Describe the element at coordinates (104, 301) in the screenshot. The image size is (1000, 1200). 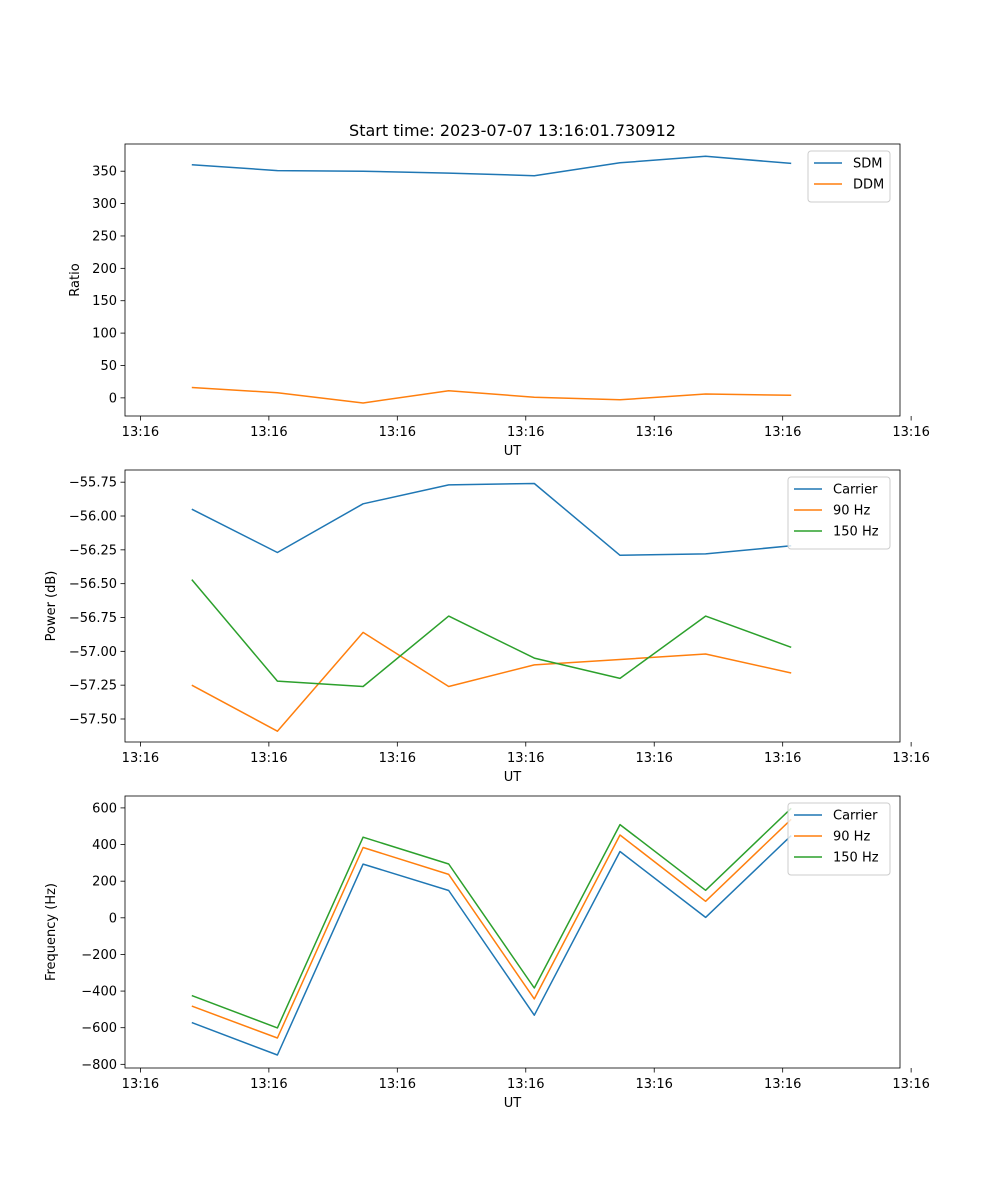
I see `y-tick-label: 150` at that location.